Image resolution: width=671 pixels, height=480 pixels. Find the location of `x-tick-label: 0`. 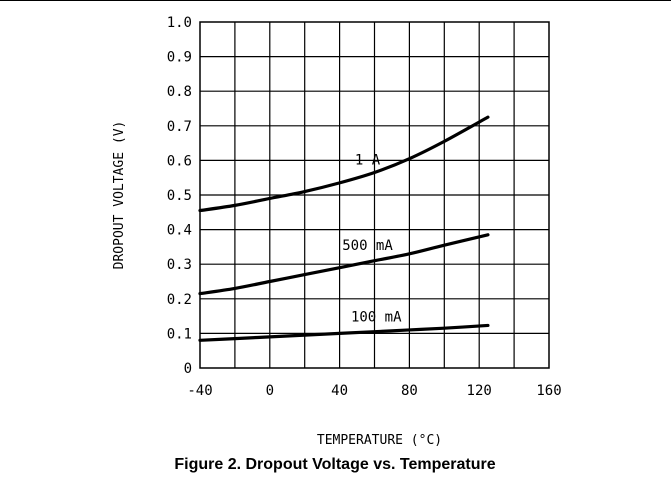

x-tick-label: 0 is located at coordinates (270, 391).